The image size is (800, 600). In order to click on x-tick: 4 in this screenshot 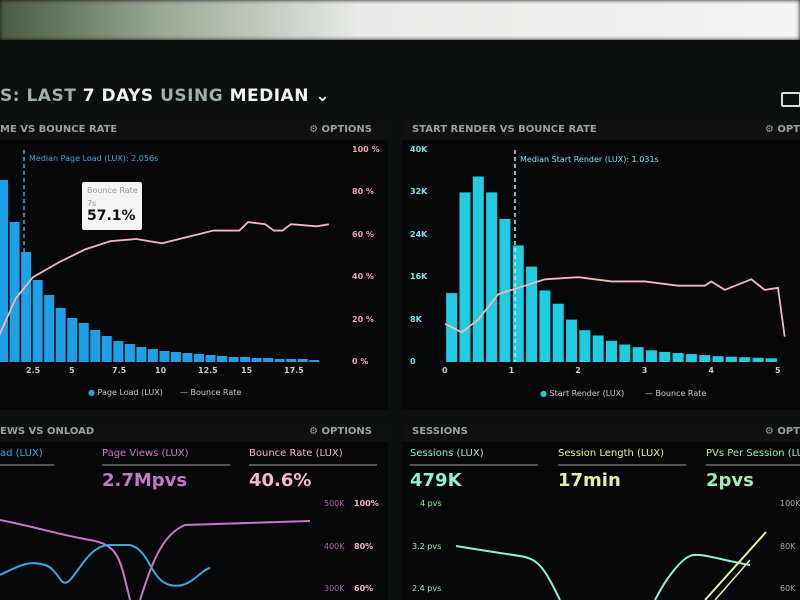, I will do `click(711, 370)`.